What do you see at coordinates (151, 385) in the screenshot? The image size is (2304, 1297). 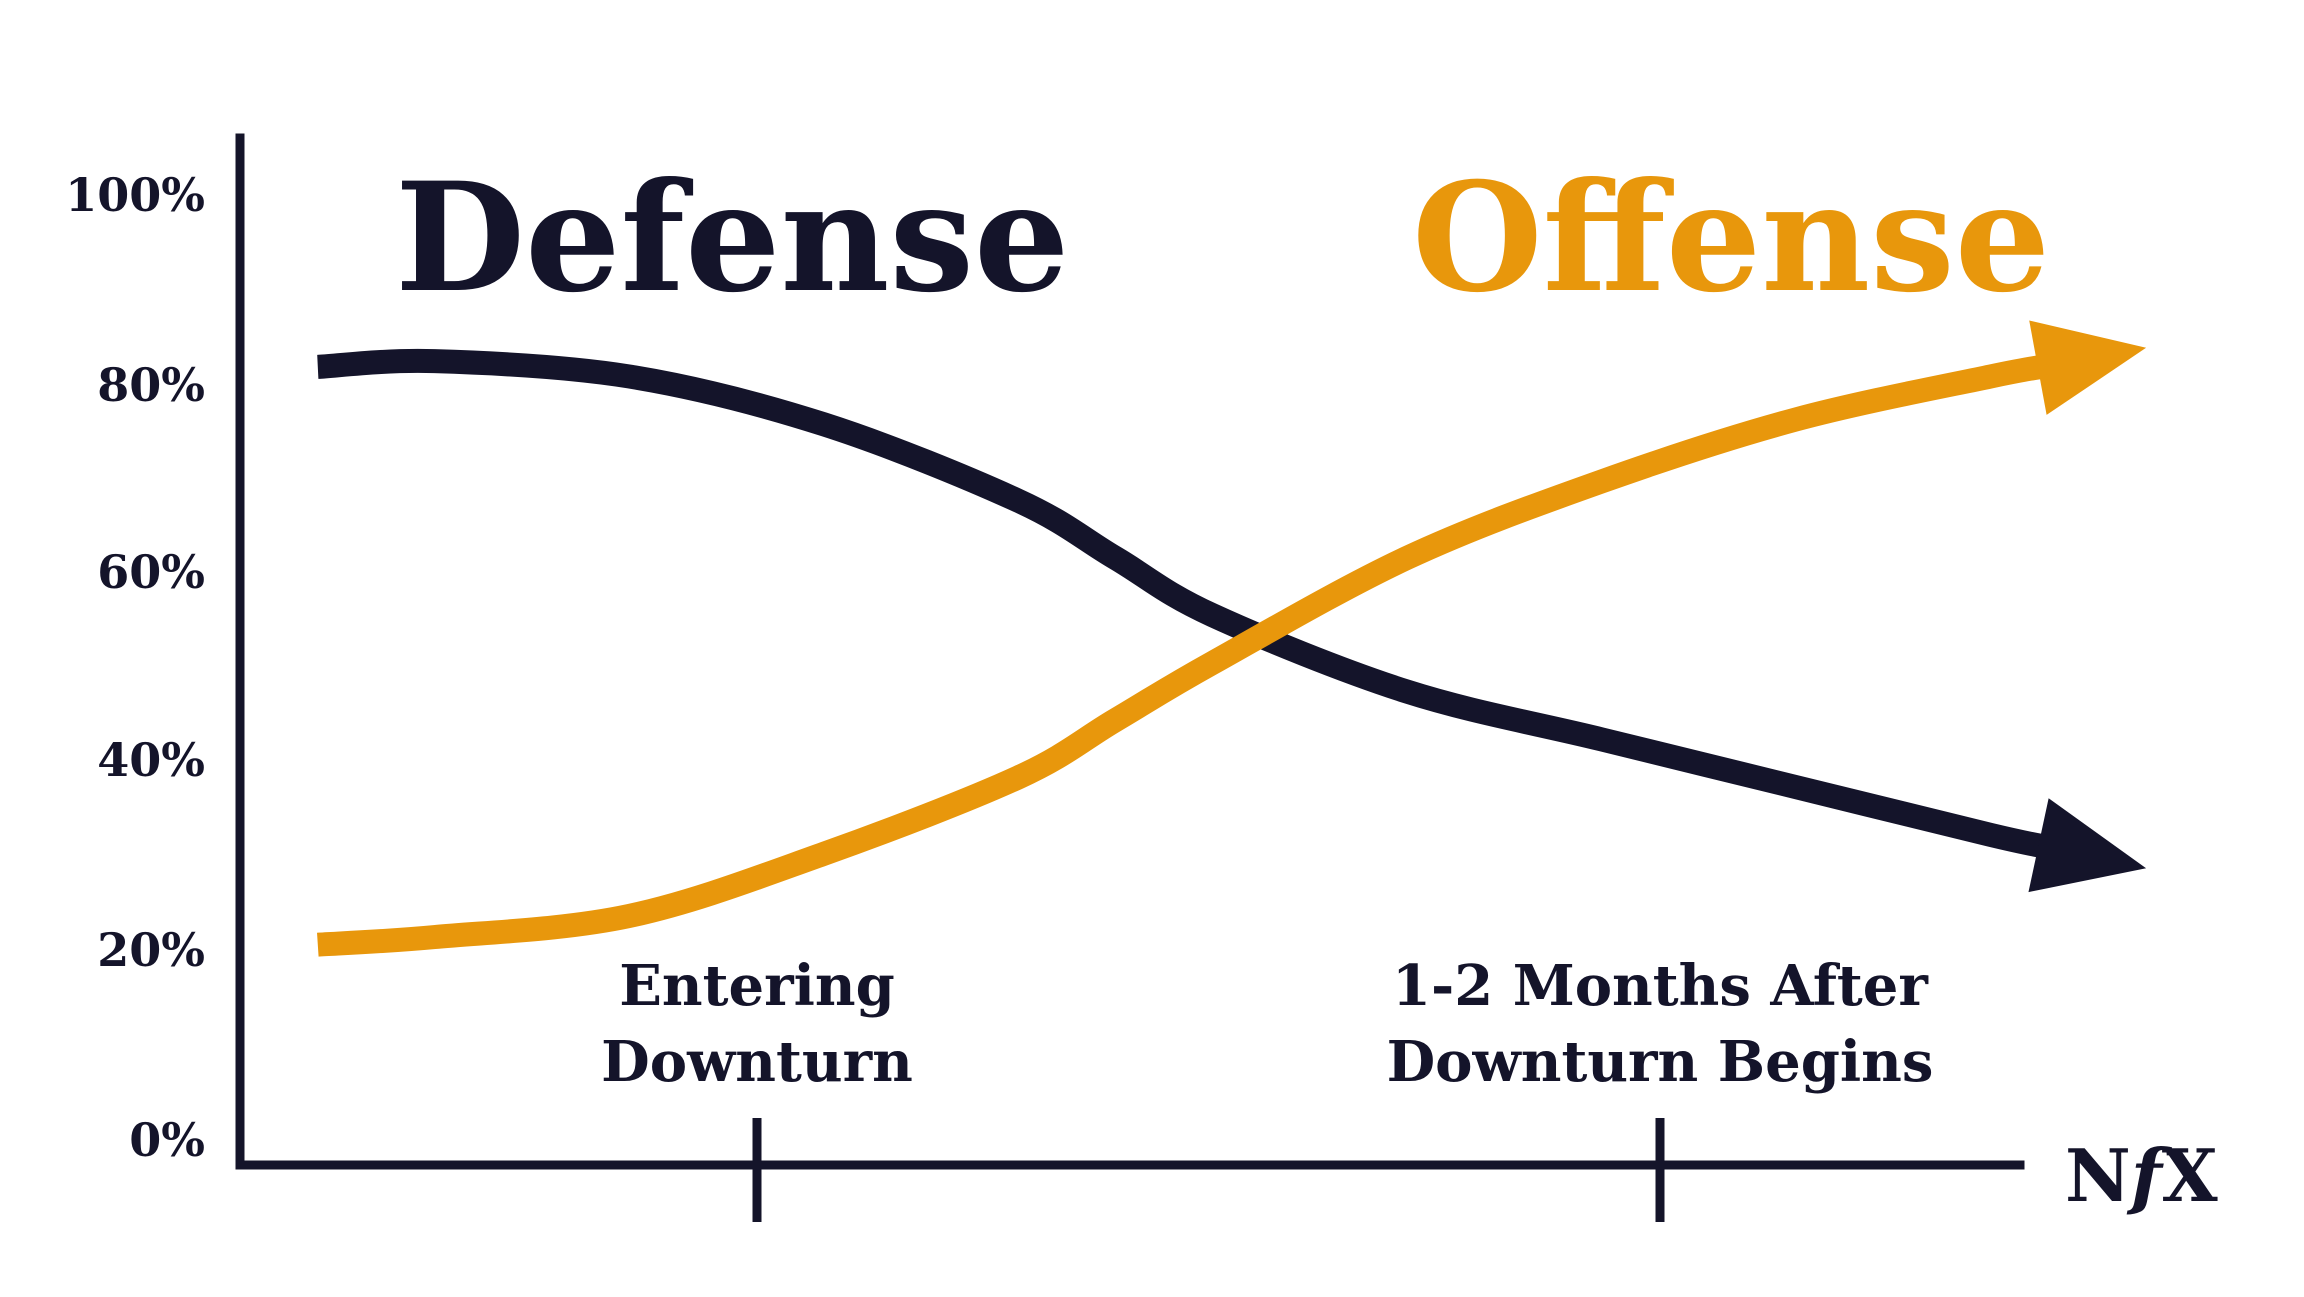 I see `y-tick-label: 80%` at bounding box center [151, 385].